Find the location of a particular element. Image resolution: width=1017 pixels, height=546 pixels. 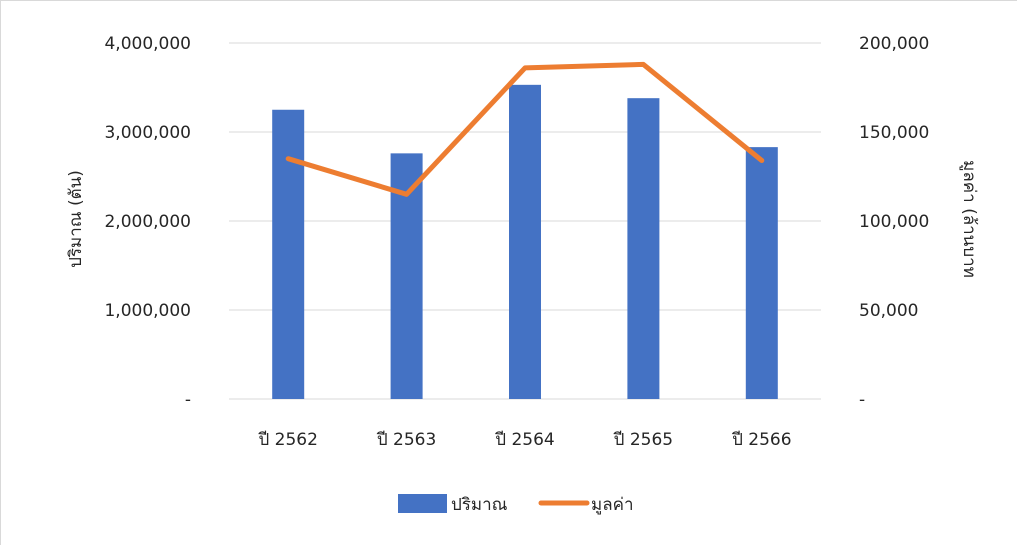

left-axis-ticks: - 1,000,000 2,000,000 3,000,000 4,000,000 is located at coordinates (147, 222).